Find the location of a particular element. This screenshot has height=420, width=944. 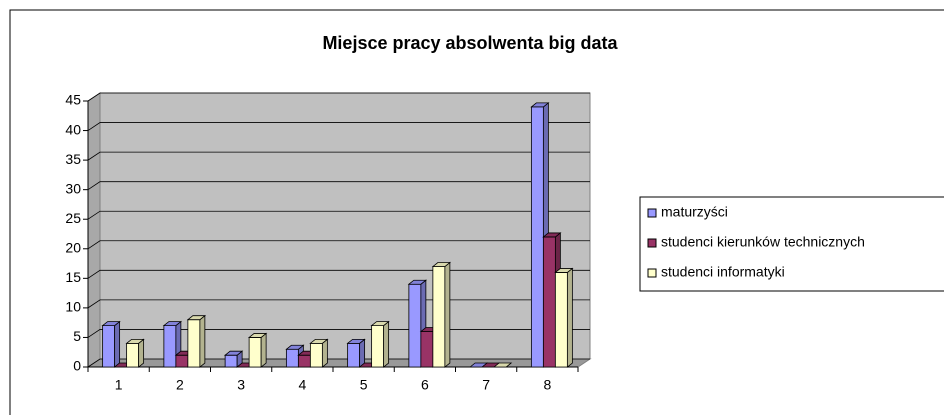

legend-box is located at coordinates (791, 244).